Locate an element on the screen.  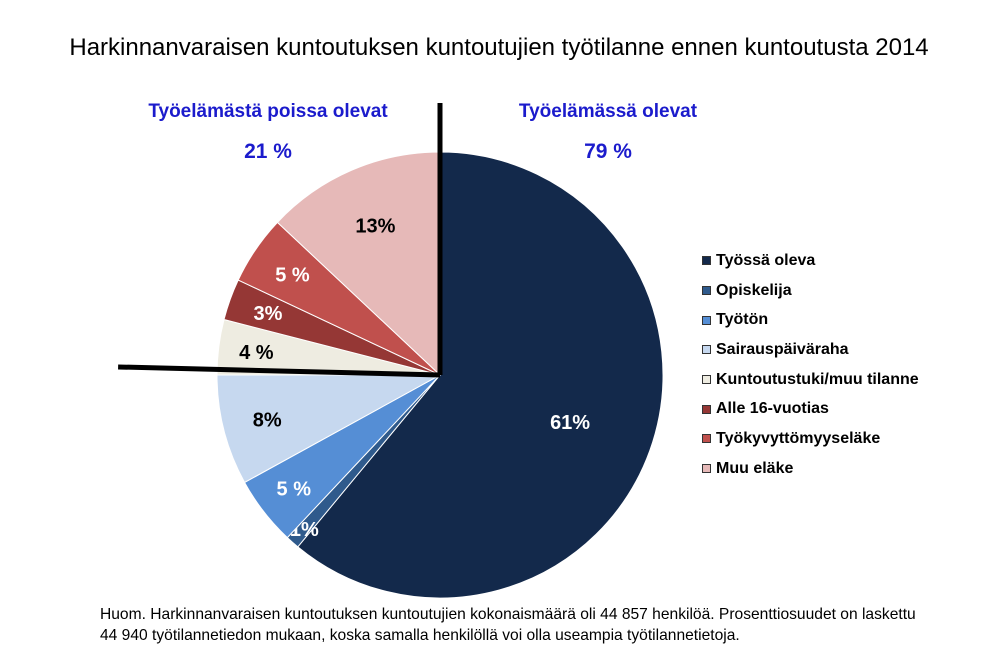
legend-item-opiskelija: Opiskelija is located at coordinates (810, 291).